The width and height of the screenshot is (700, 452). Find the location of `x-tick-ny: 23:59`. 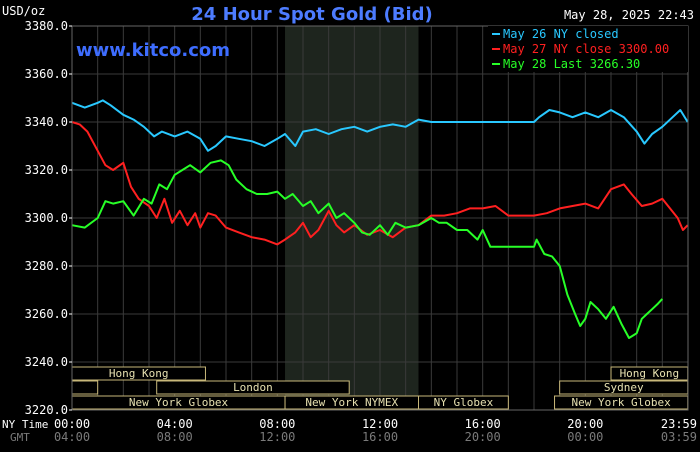

x-tick-ny: 23:59 is located at coordinates (679, 424).